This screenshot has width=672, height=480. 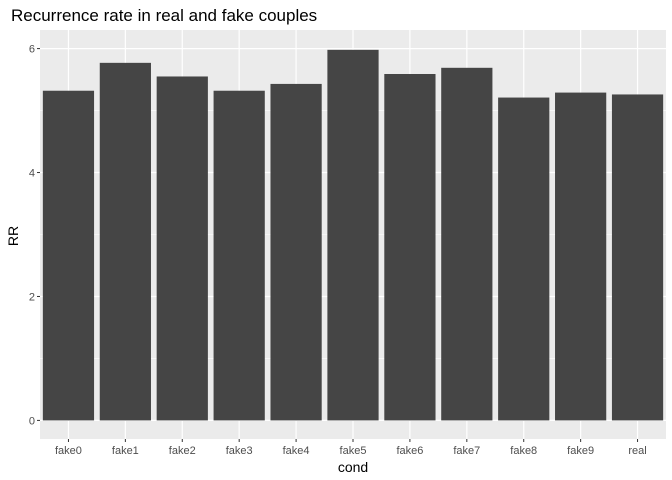 I want to click on y-tick-label: 4, so click(x=32, y=174).